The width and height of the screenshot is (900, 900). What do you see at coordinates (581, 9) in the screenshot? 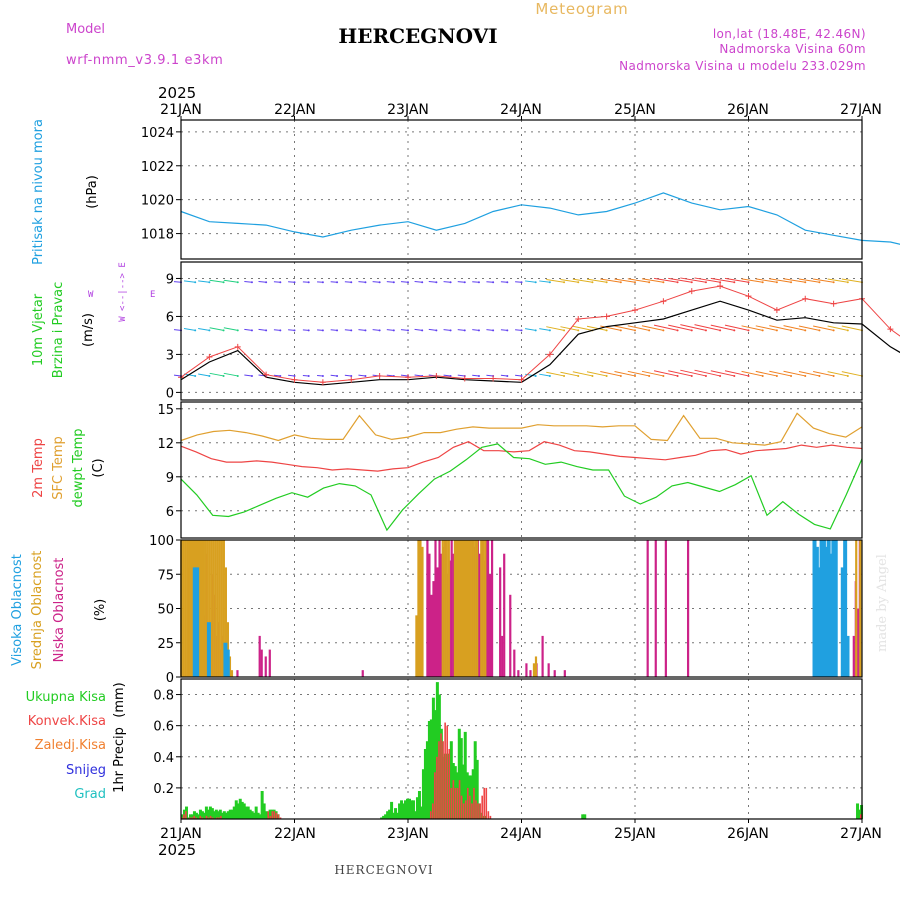
I see `meteogram-label: Meteogram` at bounding box center [581, 9].